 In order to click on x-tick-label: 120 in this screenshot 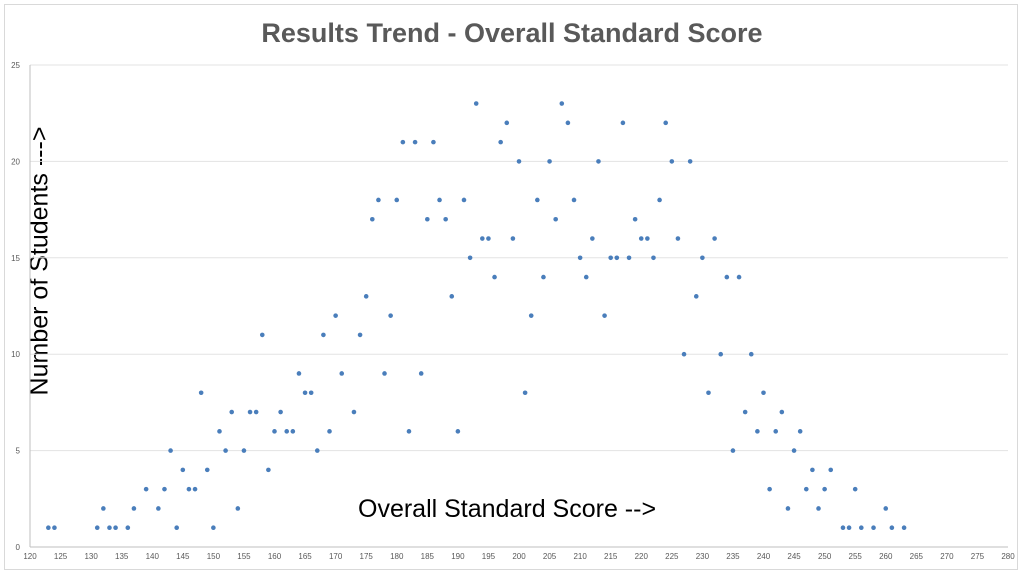, I will do `click(30, 556)`.